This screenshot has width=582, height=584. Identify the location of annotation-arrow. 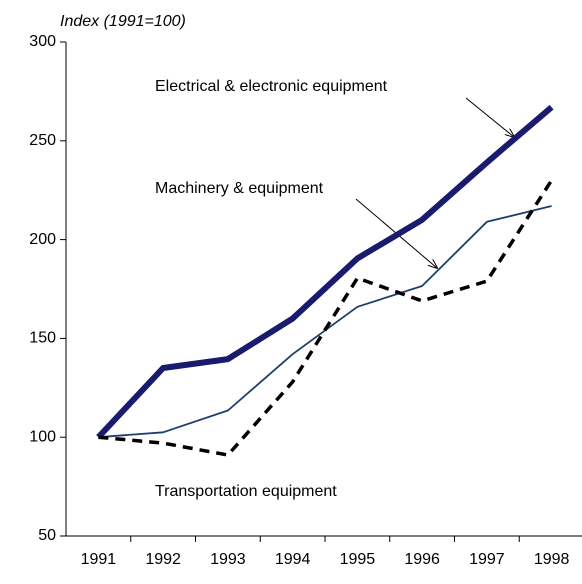
(489, 117).